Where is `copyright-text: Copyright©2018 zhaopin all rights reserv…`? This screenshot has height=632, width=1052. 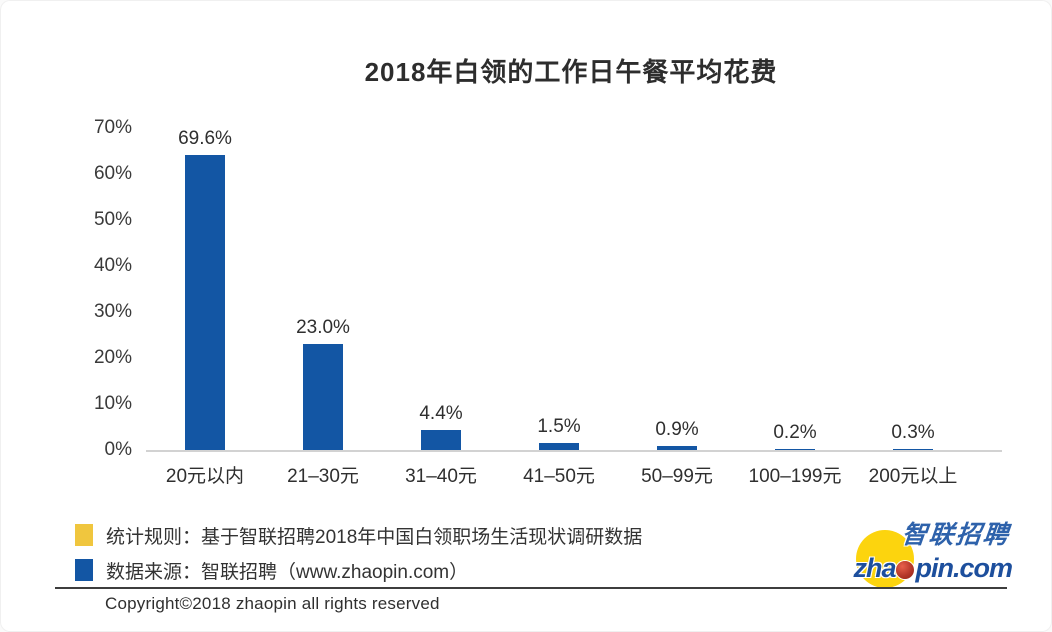
copyright-text: Copyright©2018 zhaopin all rights reserv… is located at coordinates (272, 603).